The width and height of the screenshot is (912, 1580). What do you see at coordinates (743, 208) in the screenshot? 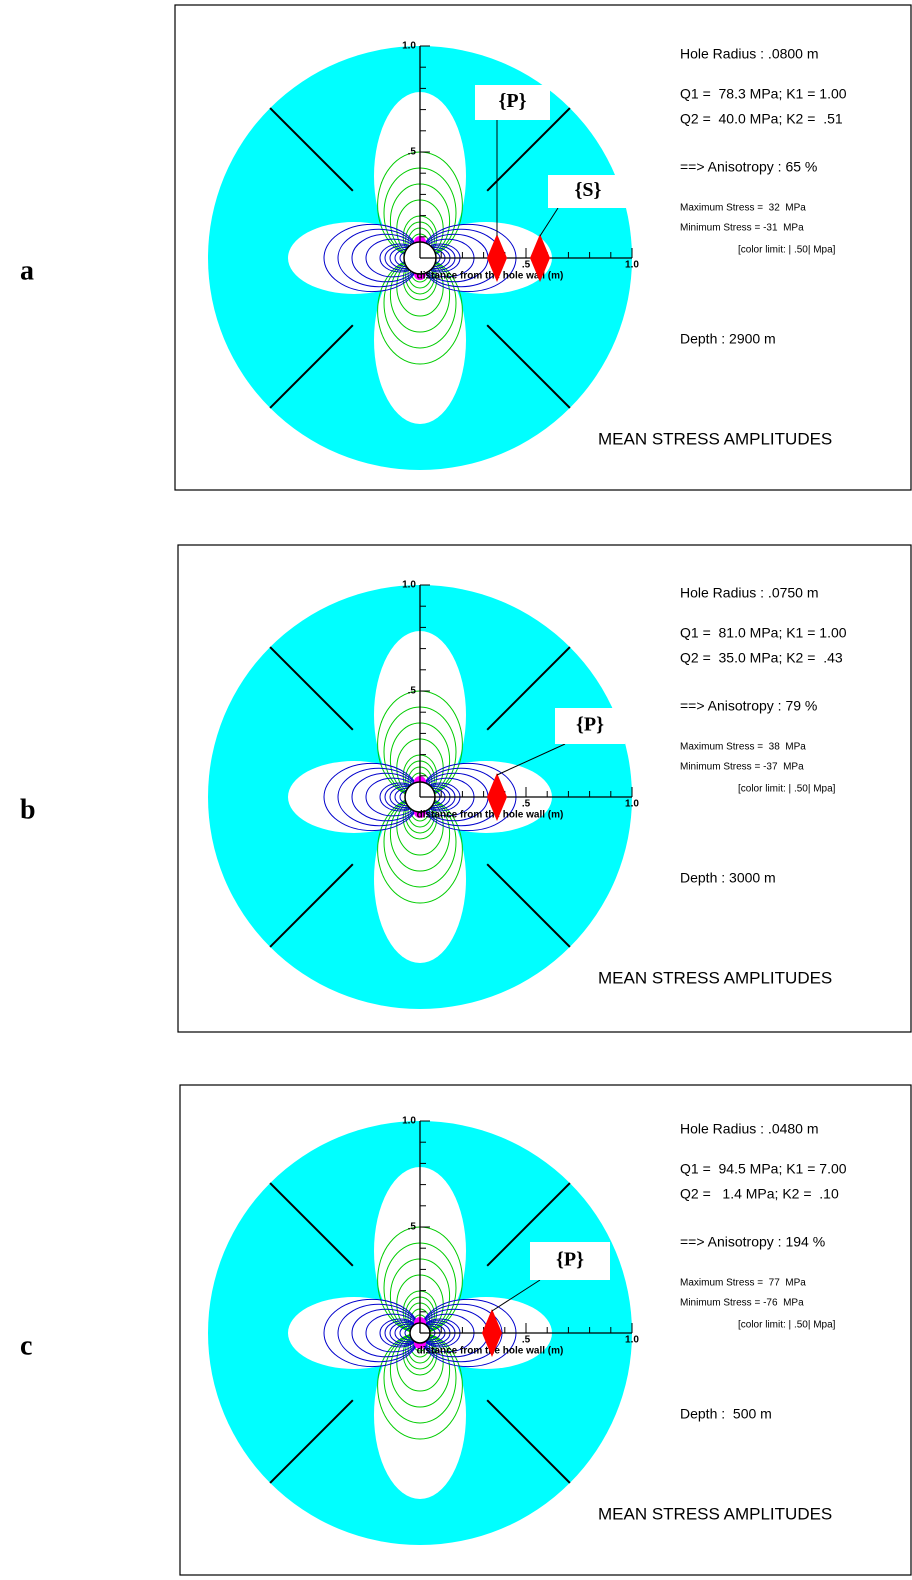
I see `info-max-stress: Maximum Stress = 32 MPa` at bounding box center [743, 208].